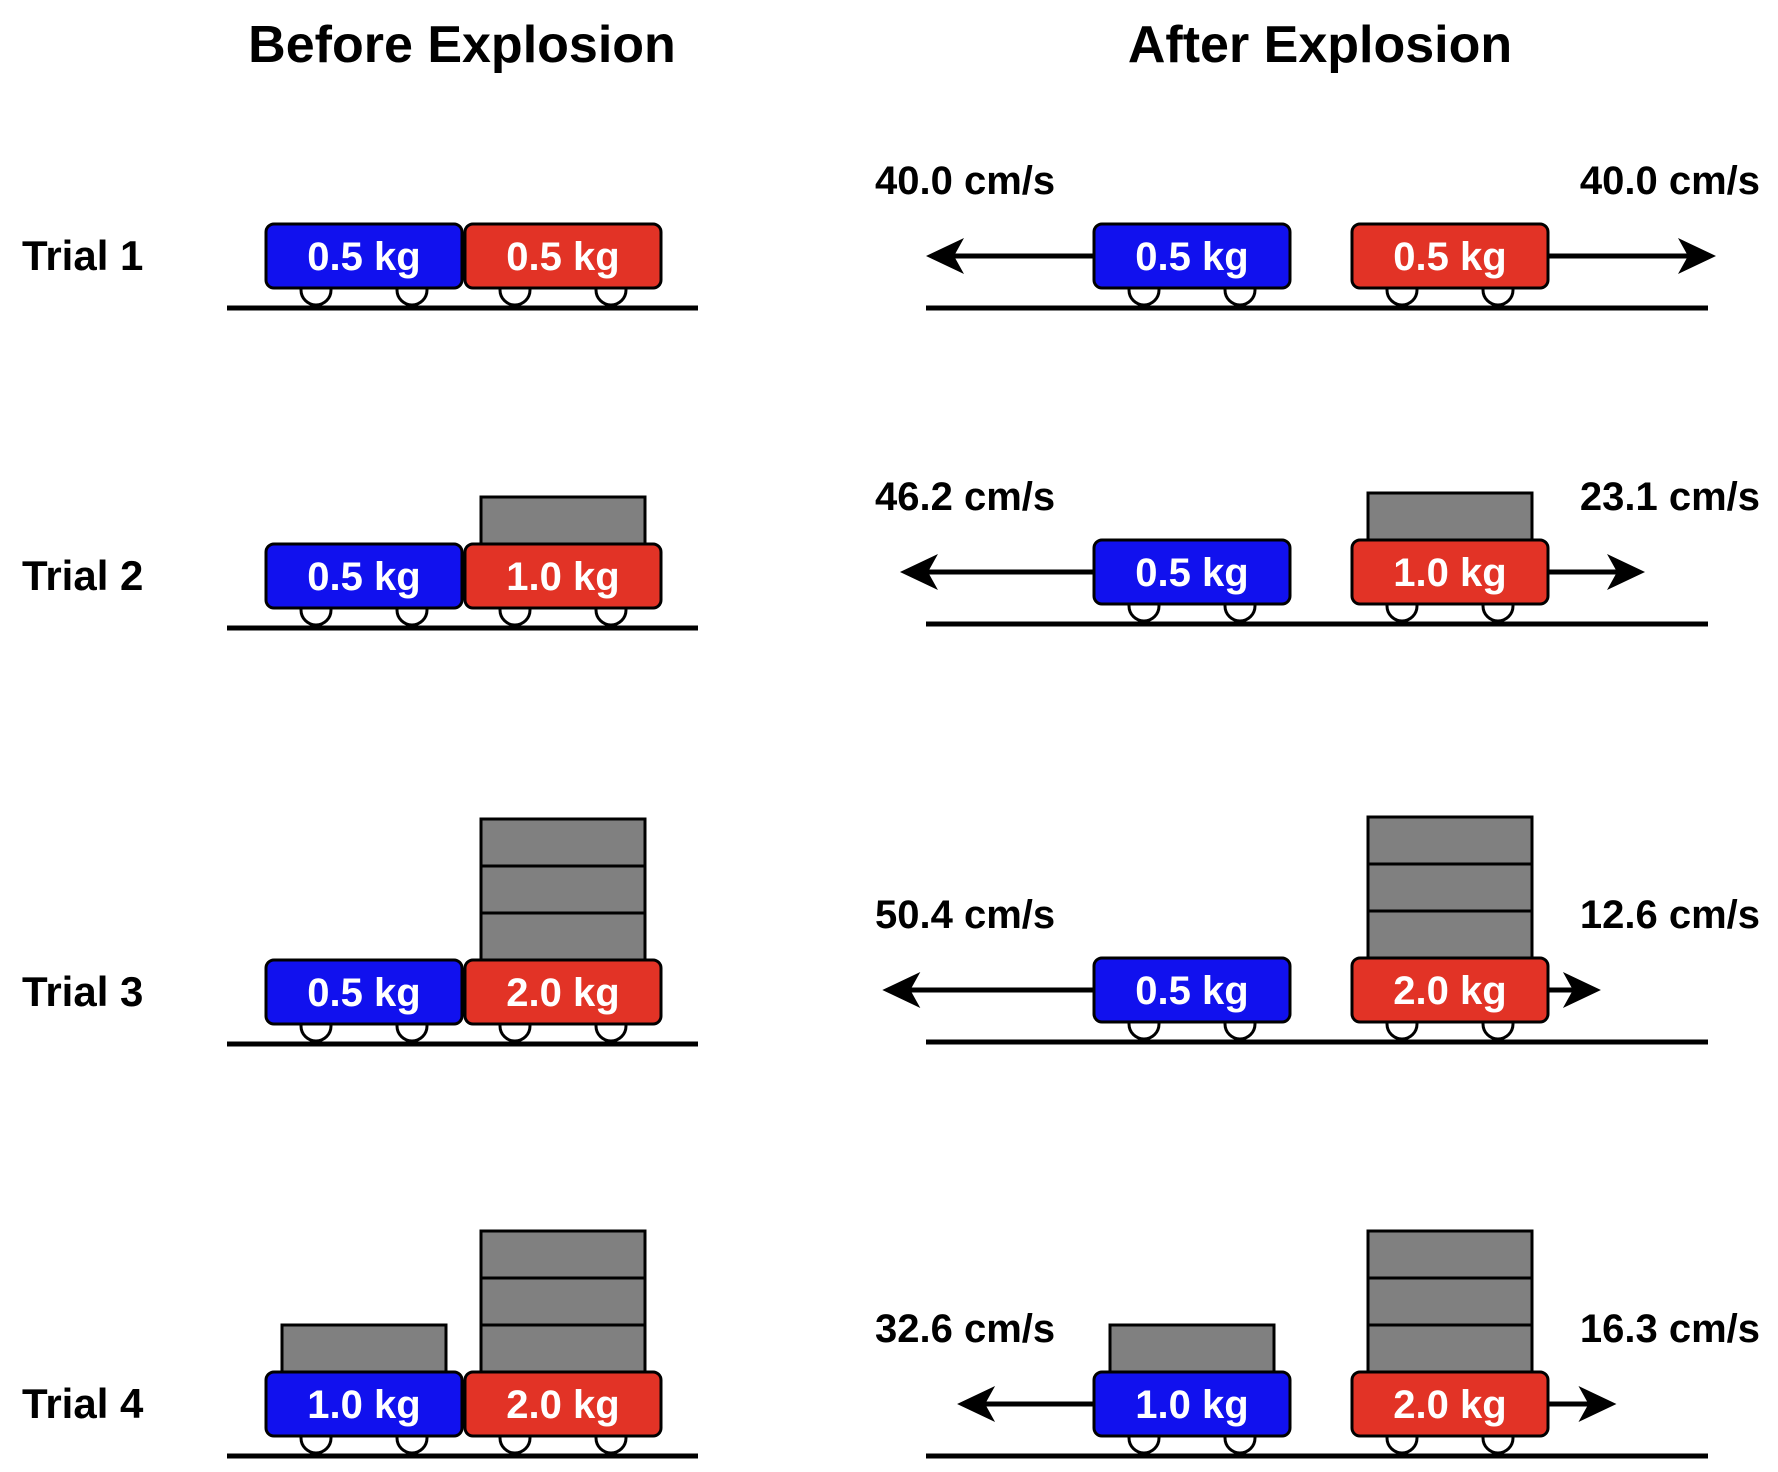  I want to click on after-explosion-heading: After Explosion, so click(1320, 45).